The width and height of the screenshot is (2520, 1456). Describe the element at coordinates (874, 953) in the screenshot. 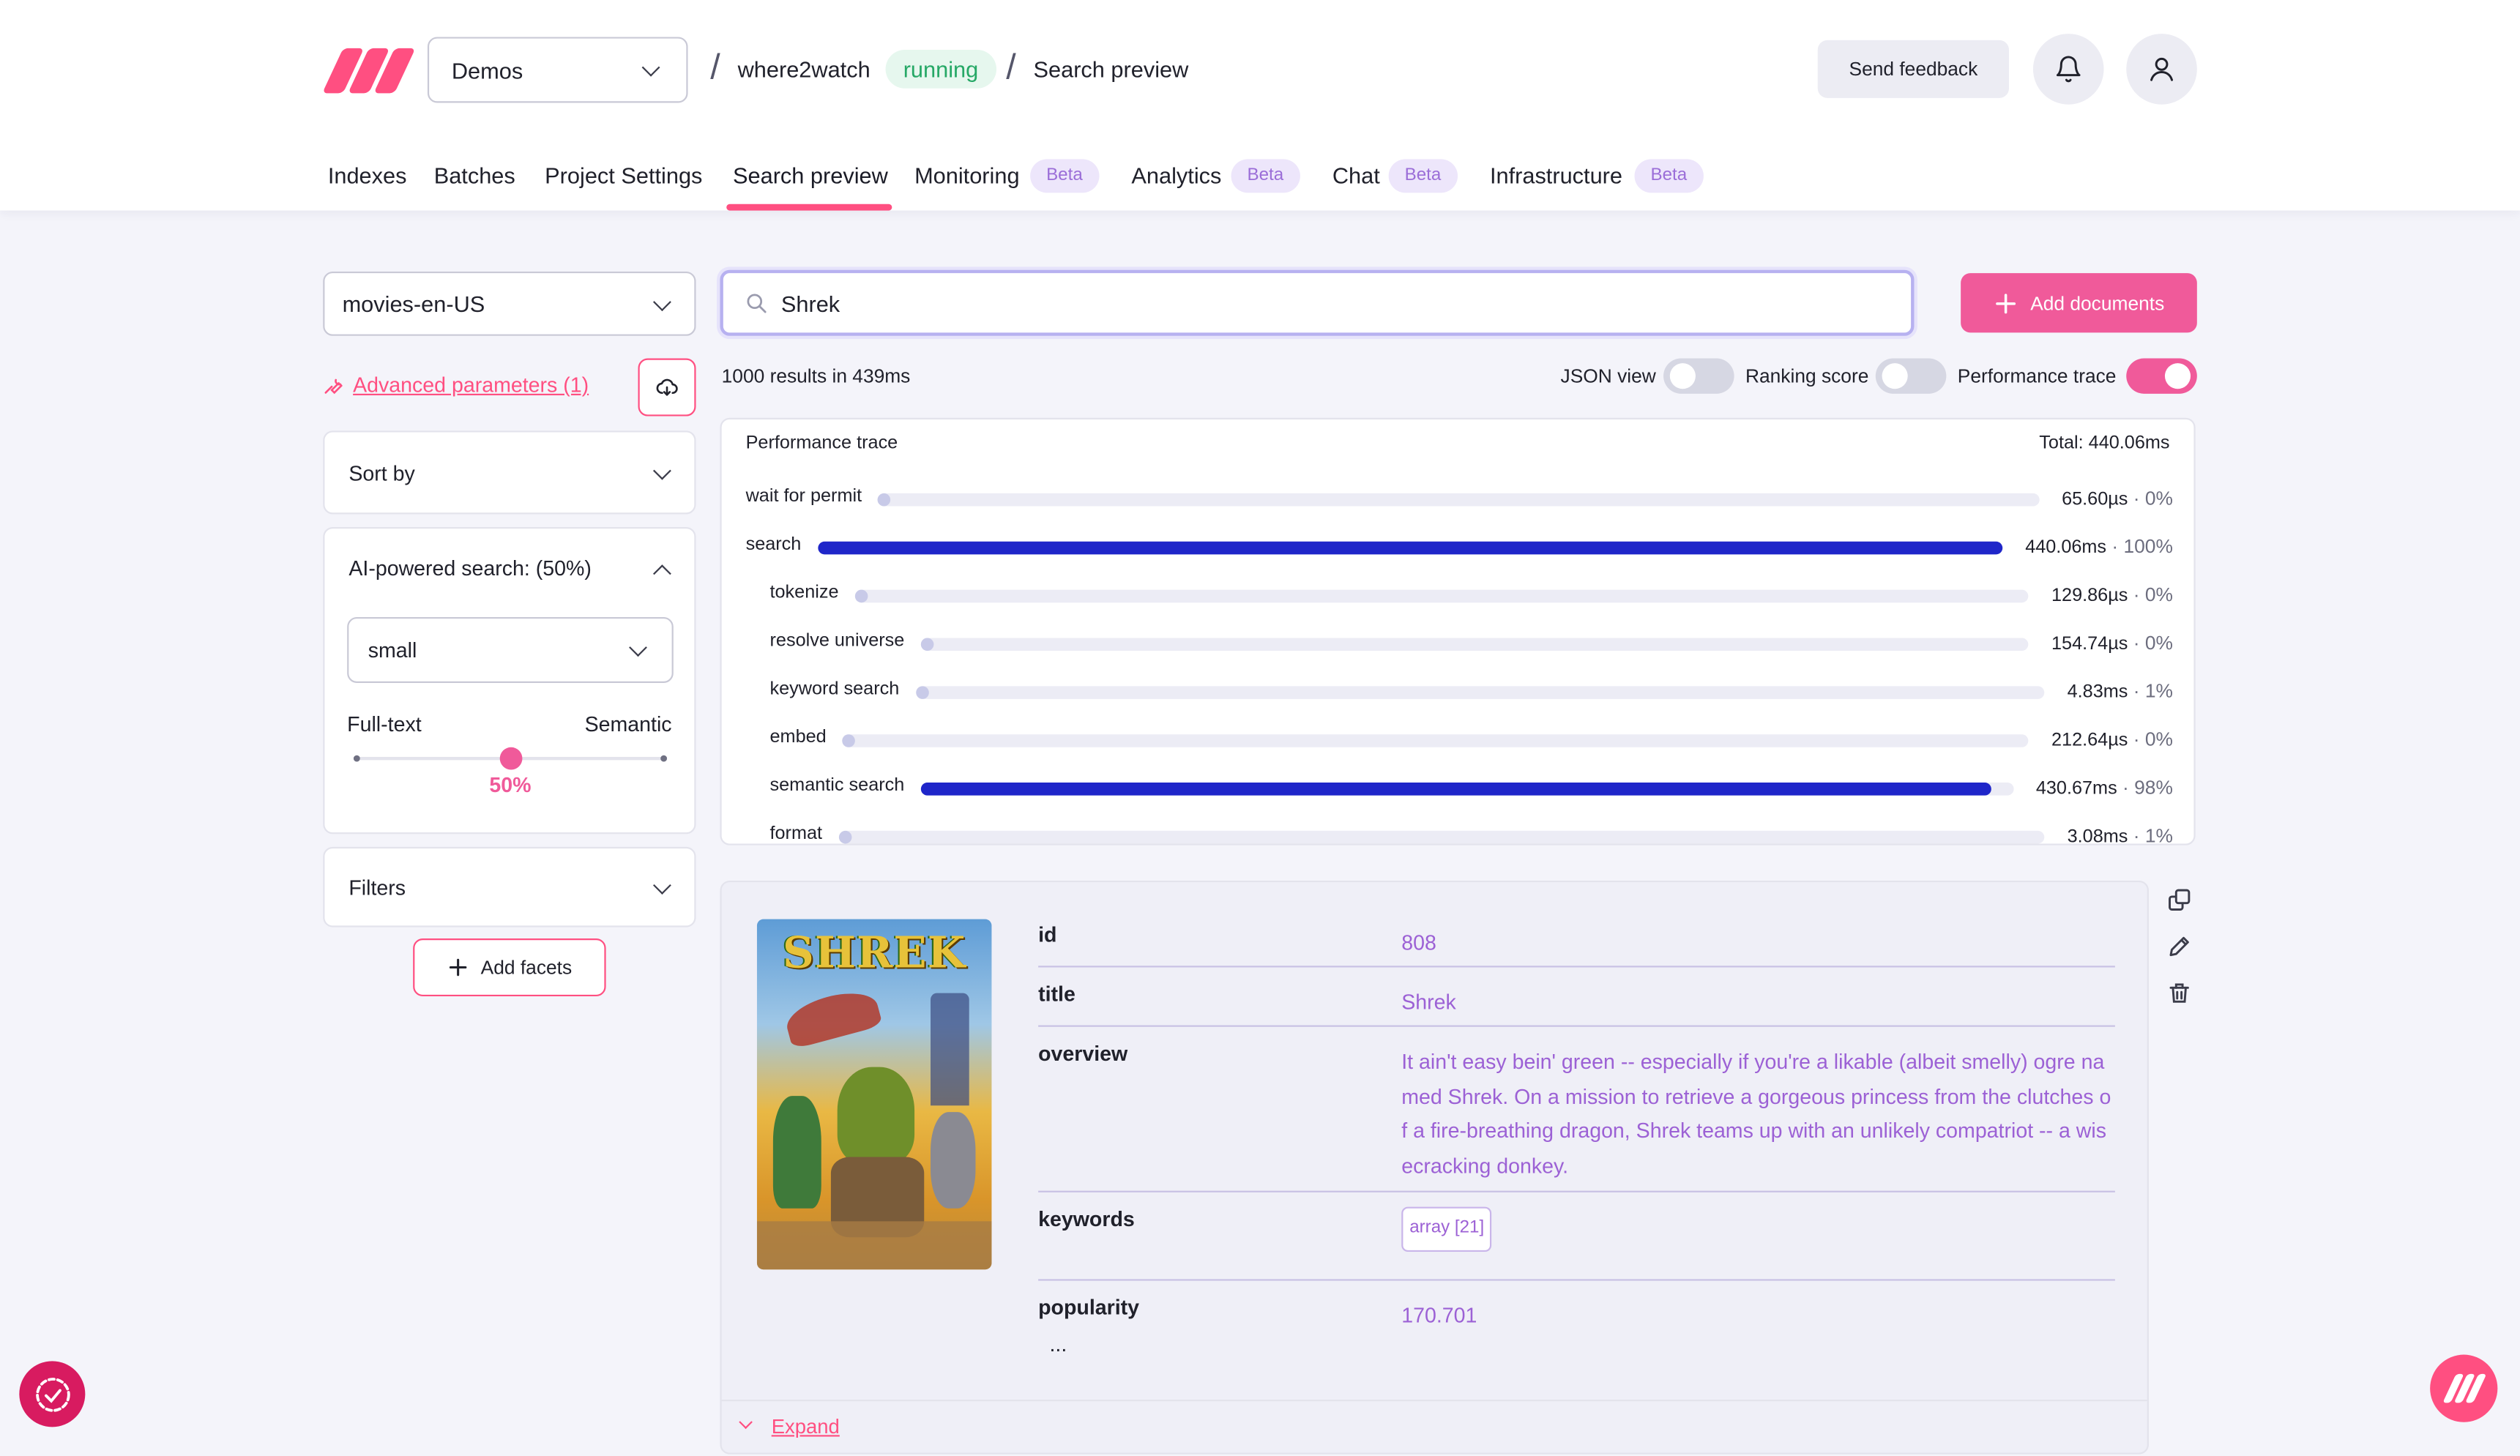

I see `poster-title: SHREK` at that location.